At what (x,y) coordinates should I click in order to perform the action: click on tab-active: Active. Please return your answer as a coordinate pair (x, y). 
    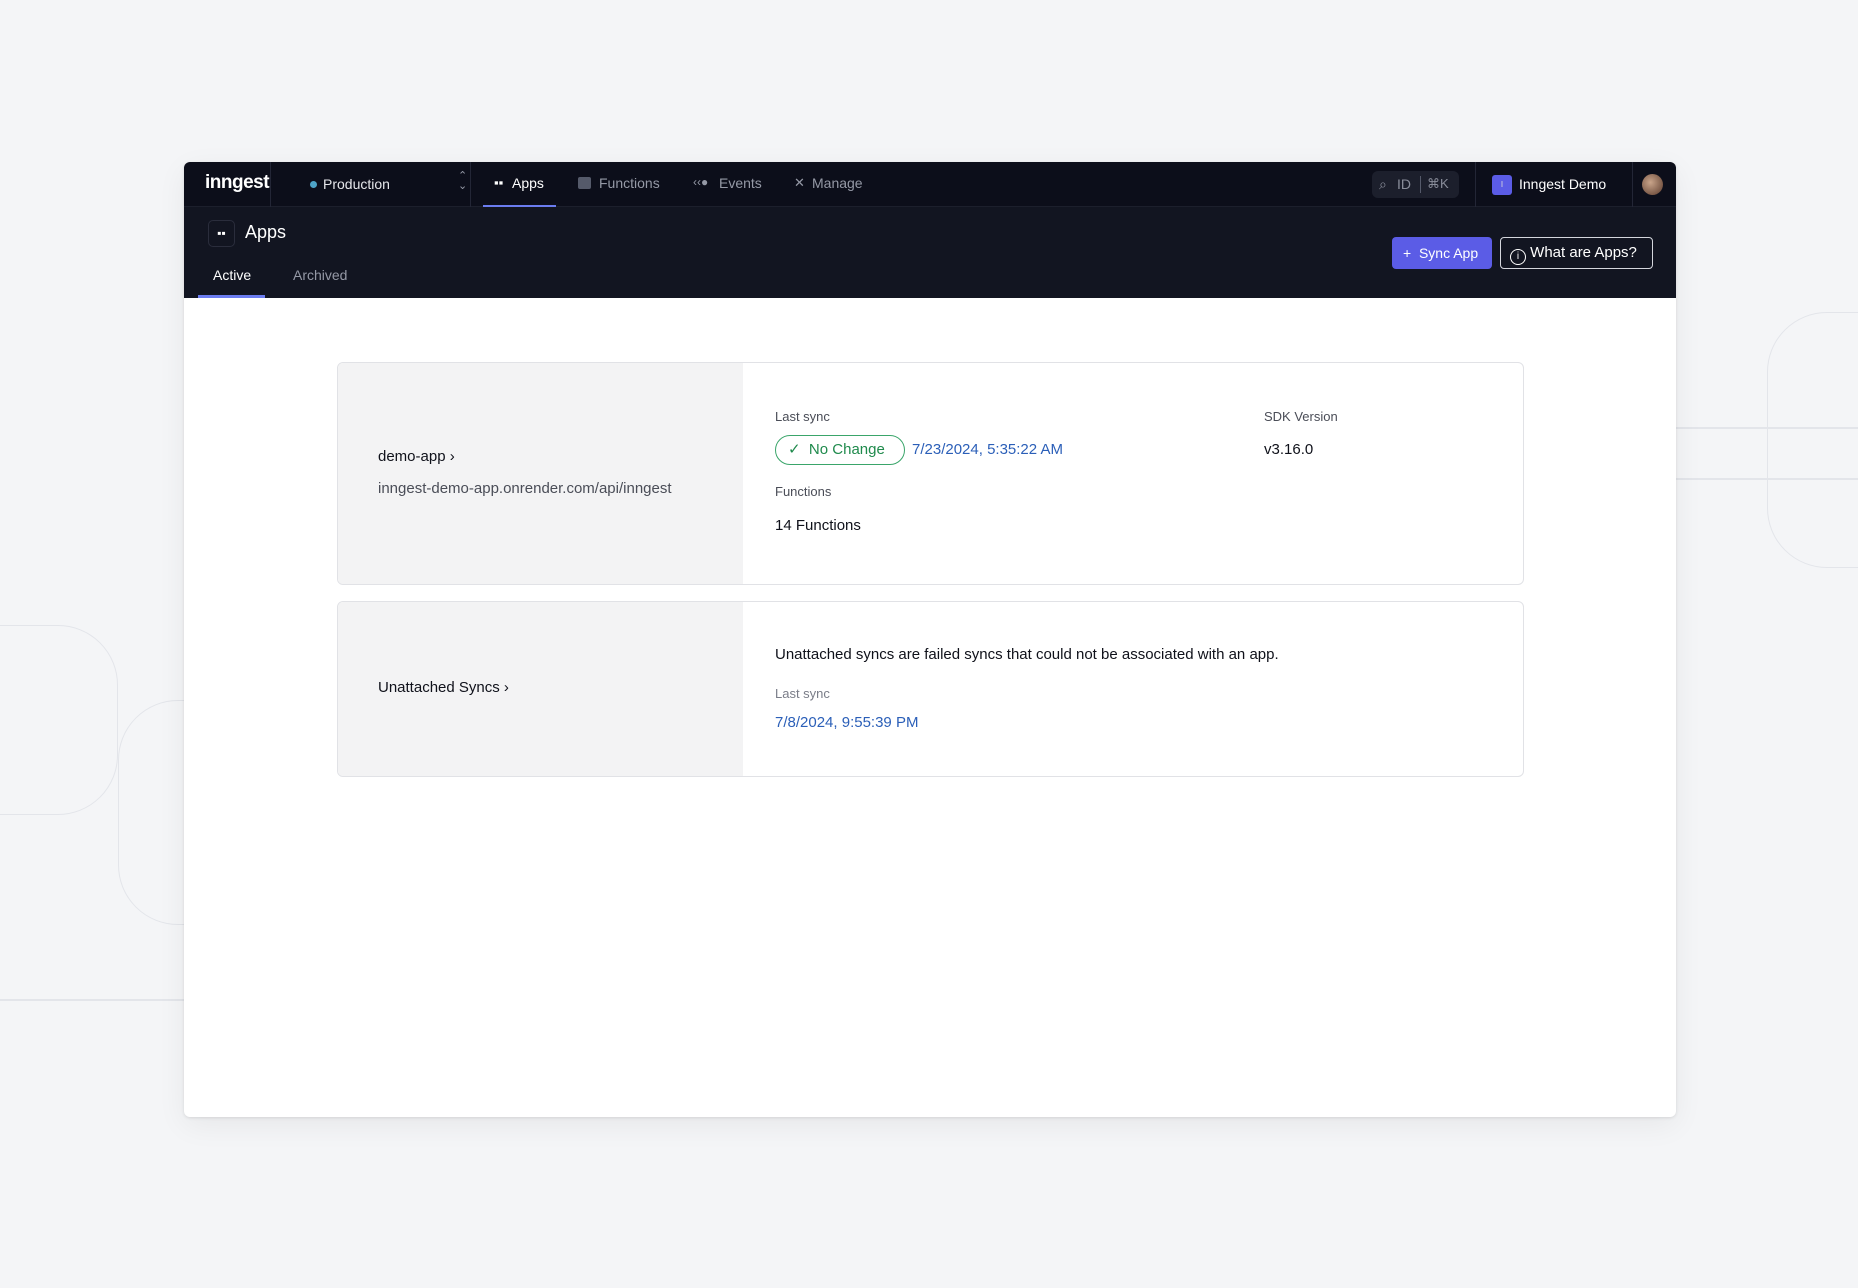
    Looking at the image, I should click on (232, 275).